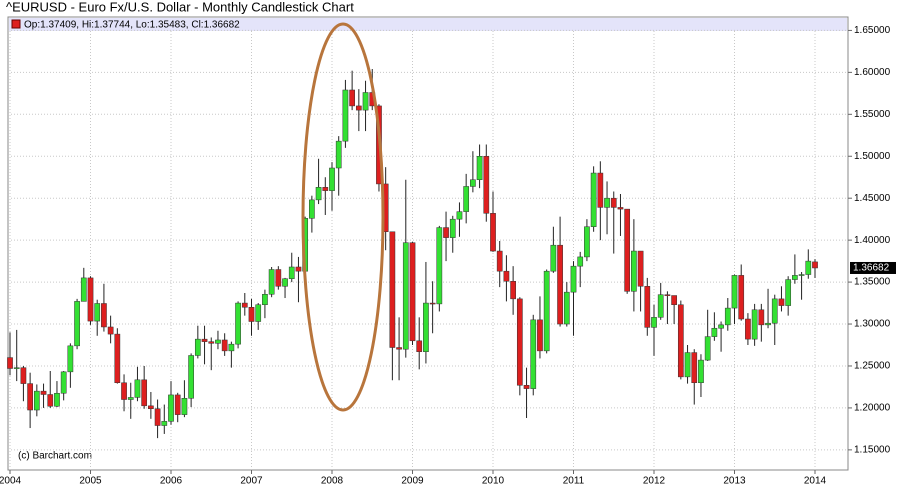 The width and height of the screenshot is (899, 497). Describe the element at coordinates (872, 156) in the screenshot. I see `y-tick-label: 1.50000` at that location.